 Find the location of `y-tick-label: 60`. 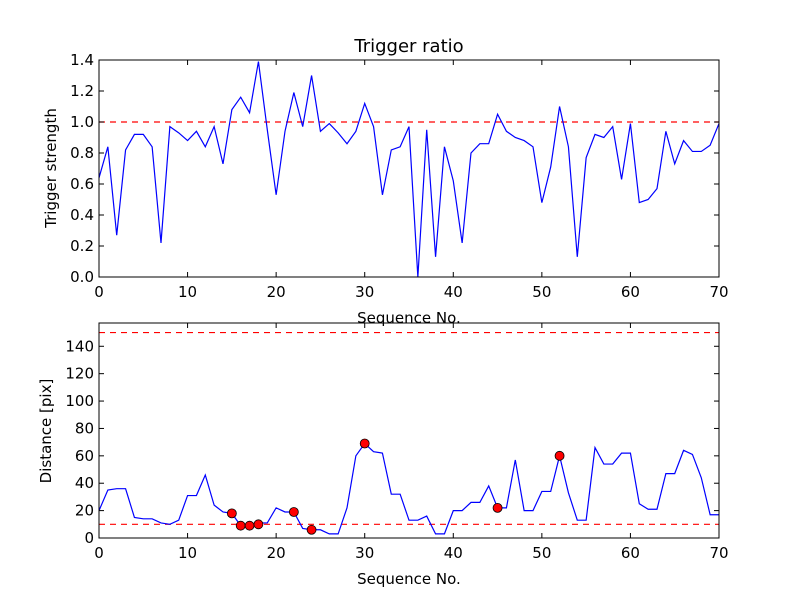

y-tick-label: 60 is located at coordinates (84, 456).